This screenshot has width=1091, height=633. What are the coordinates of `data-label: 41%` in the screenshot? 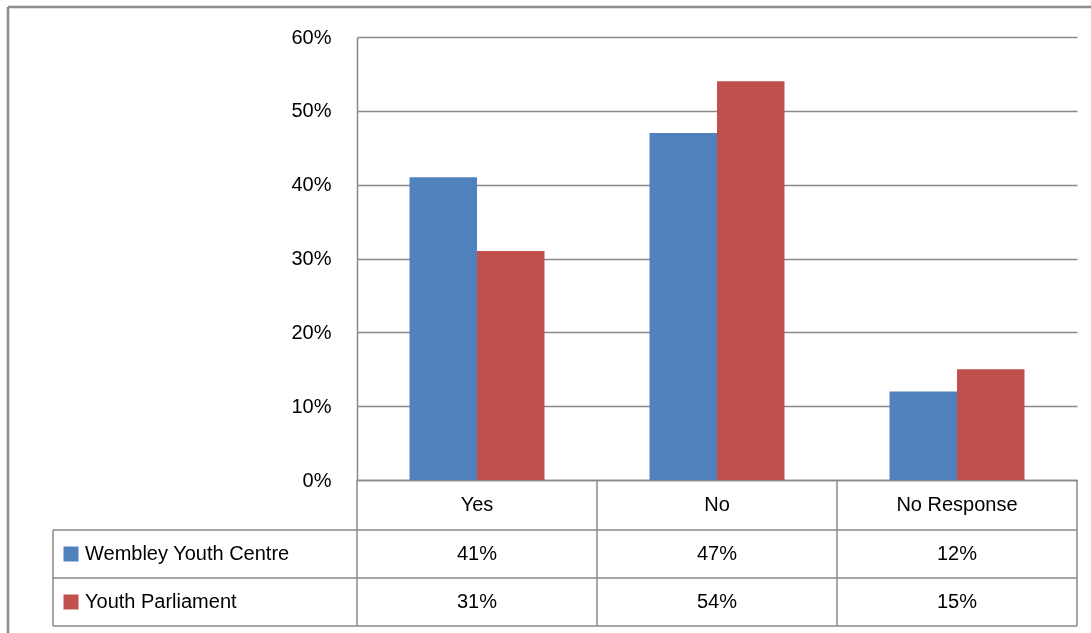 It's located at (477, 553).